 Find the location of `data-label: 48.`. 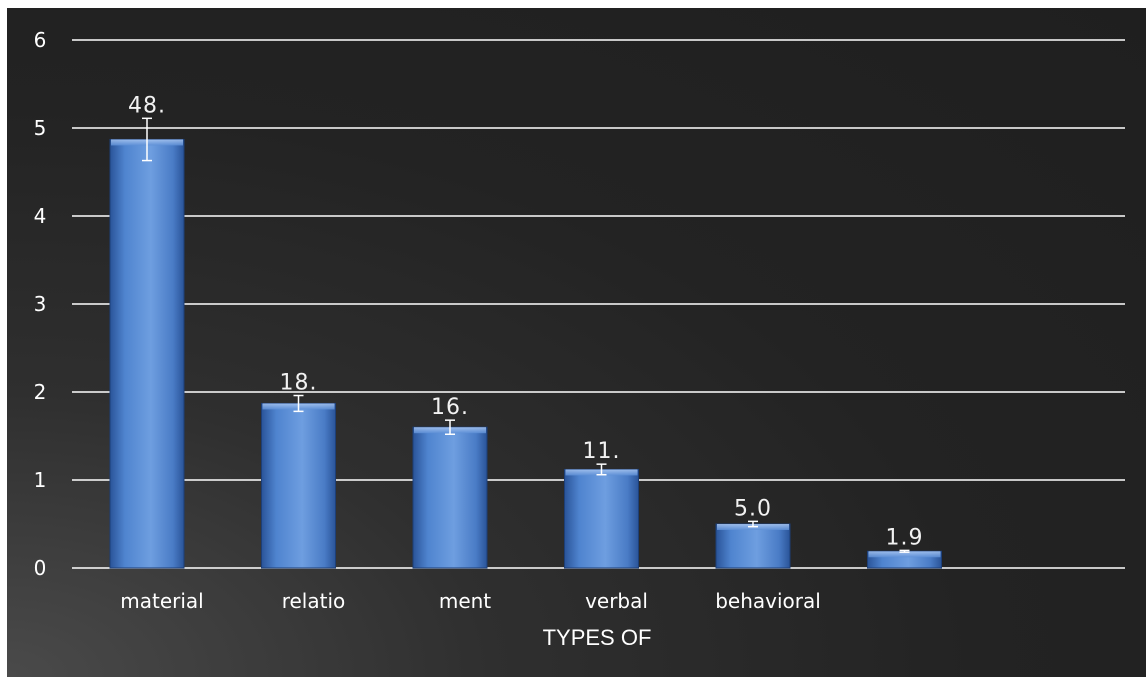

data-label: 48. is located at coordinates (147, 105).